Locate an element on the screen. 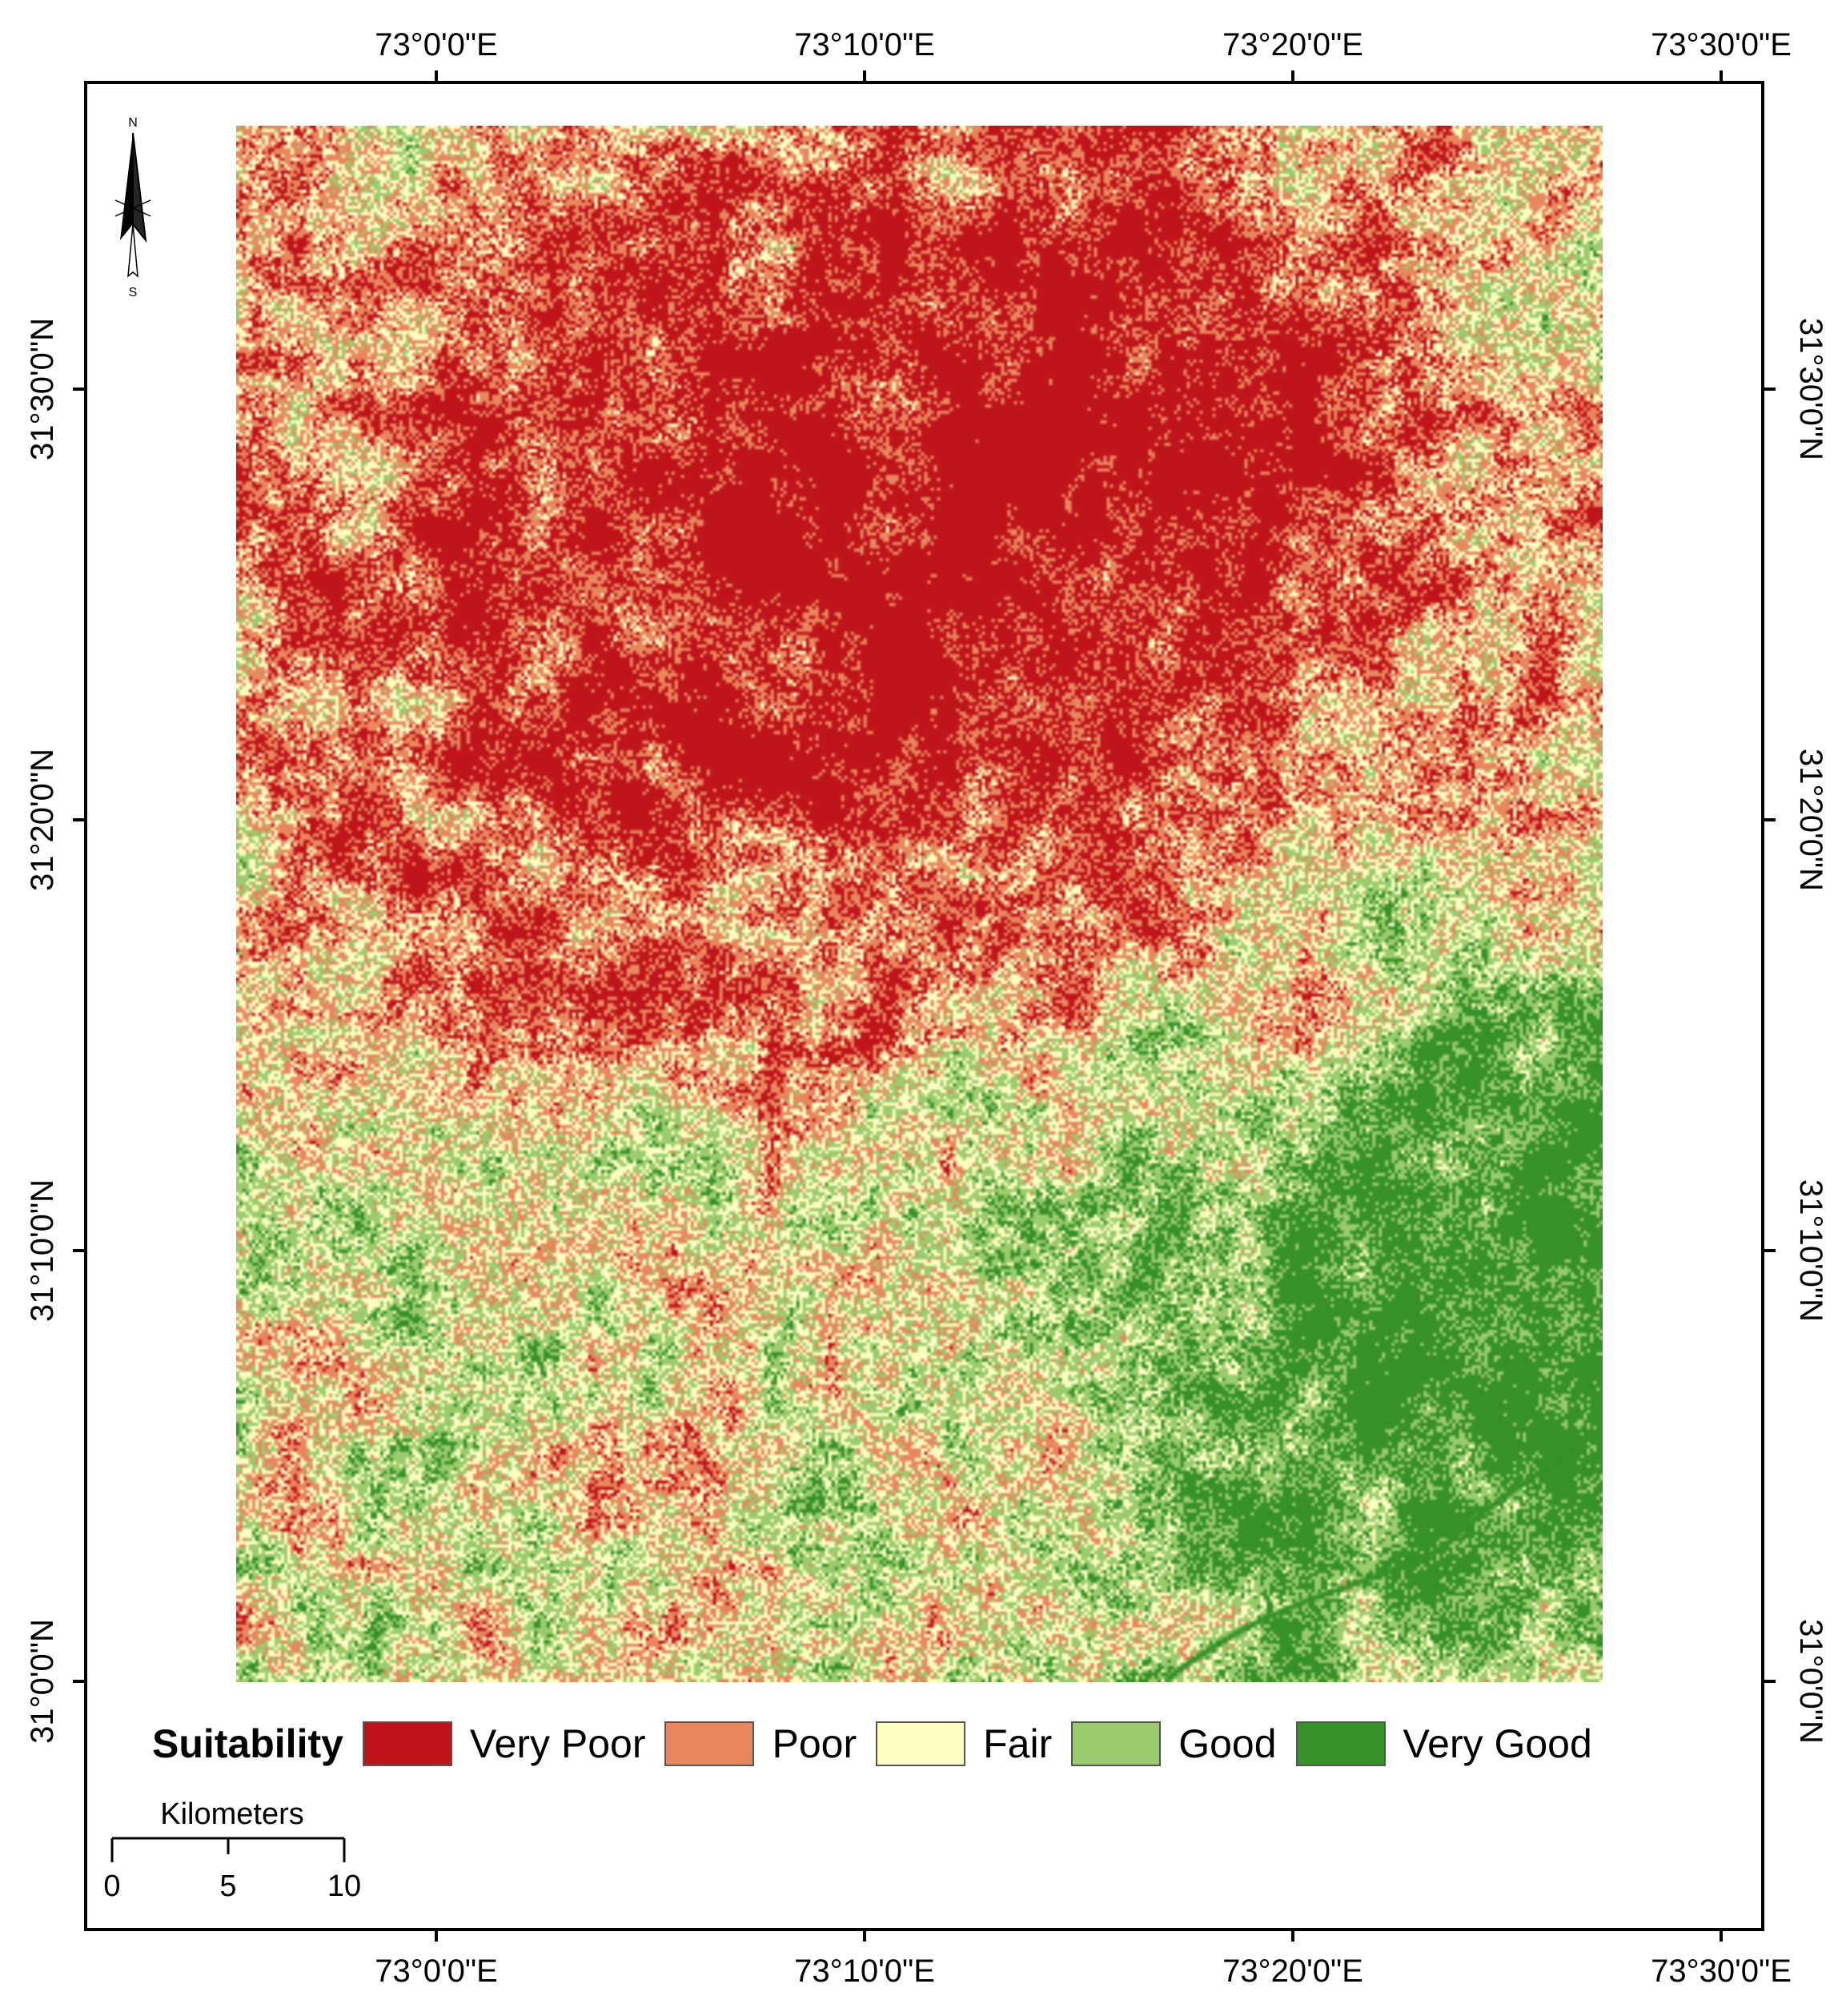 Image resolution: width=1846 pixels, height=2016 pixels. right-tick-label: 31°10'0"N is located at coordinates (1810, 1251).